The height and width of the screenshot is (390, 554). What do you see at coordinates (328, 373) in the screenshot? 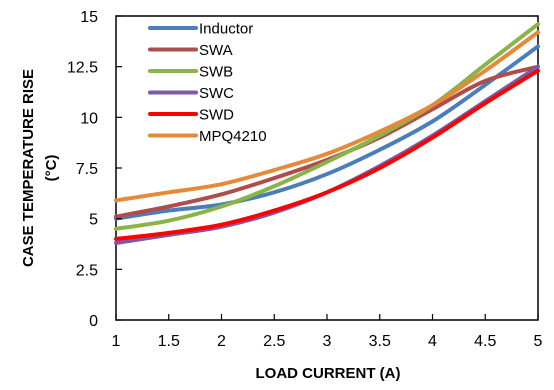
I see `x-axis-title: LOAD CURRENT (A)` at bounding box center [328, 373].